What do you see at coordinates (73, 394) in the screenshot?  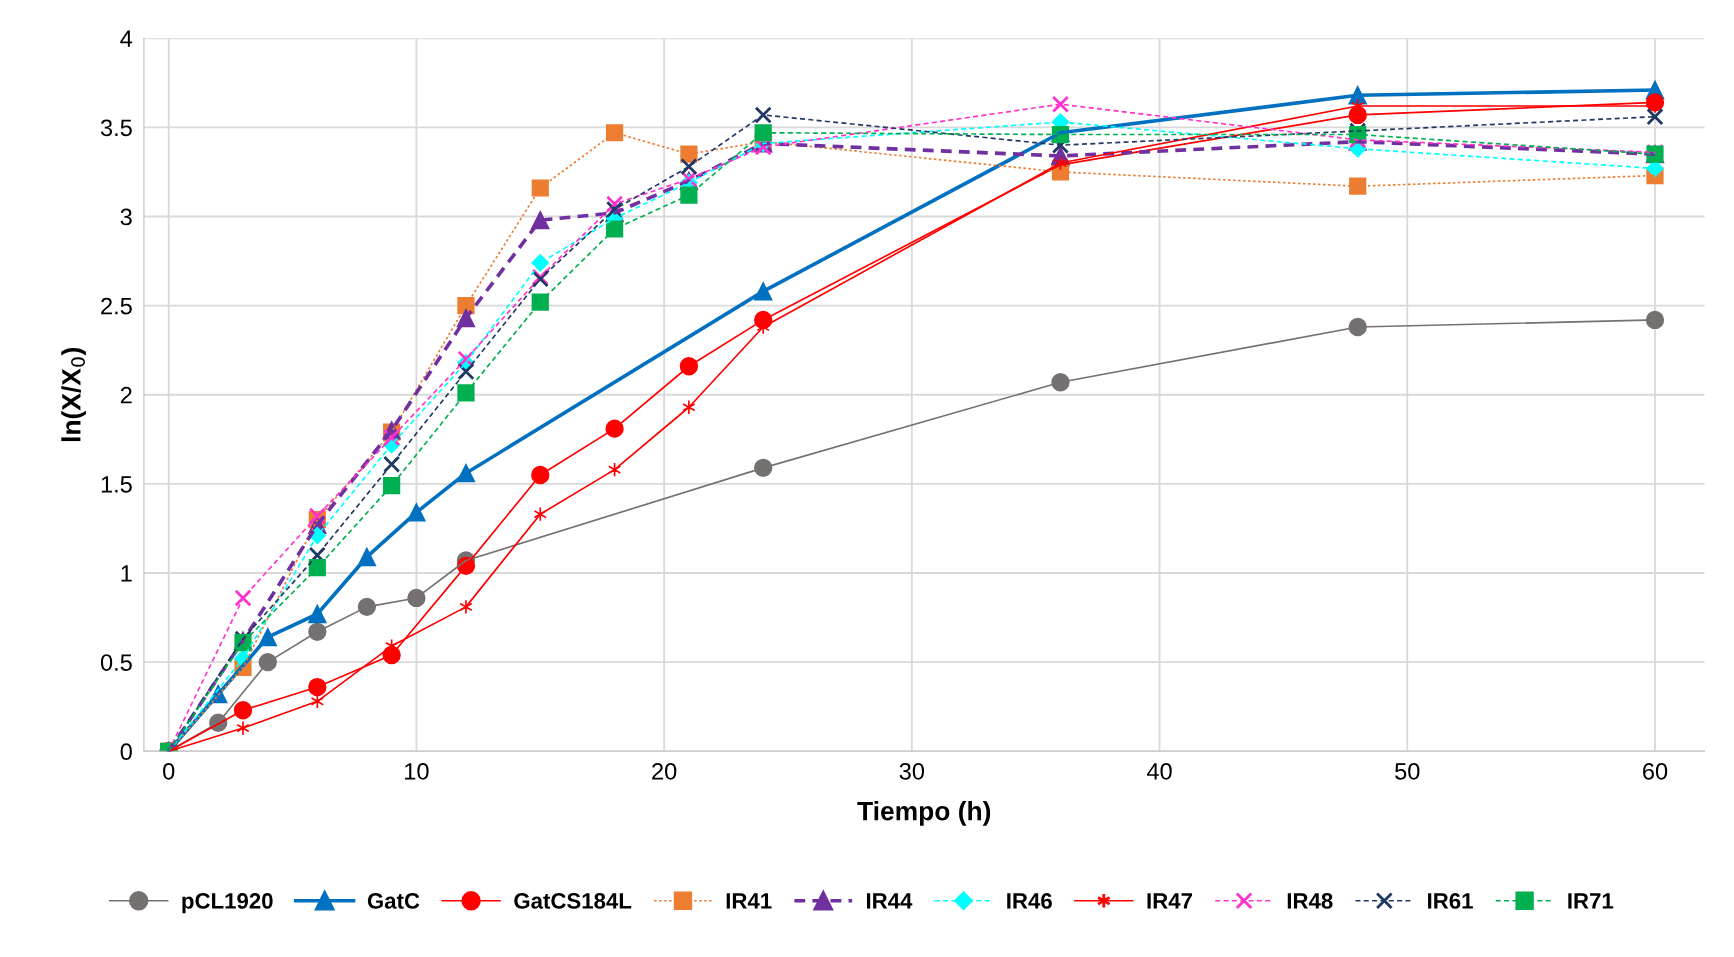 I see `y-axis-title: ln(X/X$_{0}$)` at bounding box center [73, 394].